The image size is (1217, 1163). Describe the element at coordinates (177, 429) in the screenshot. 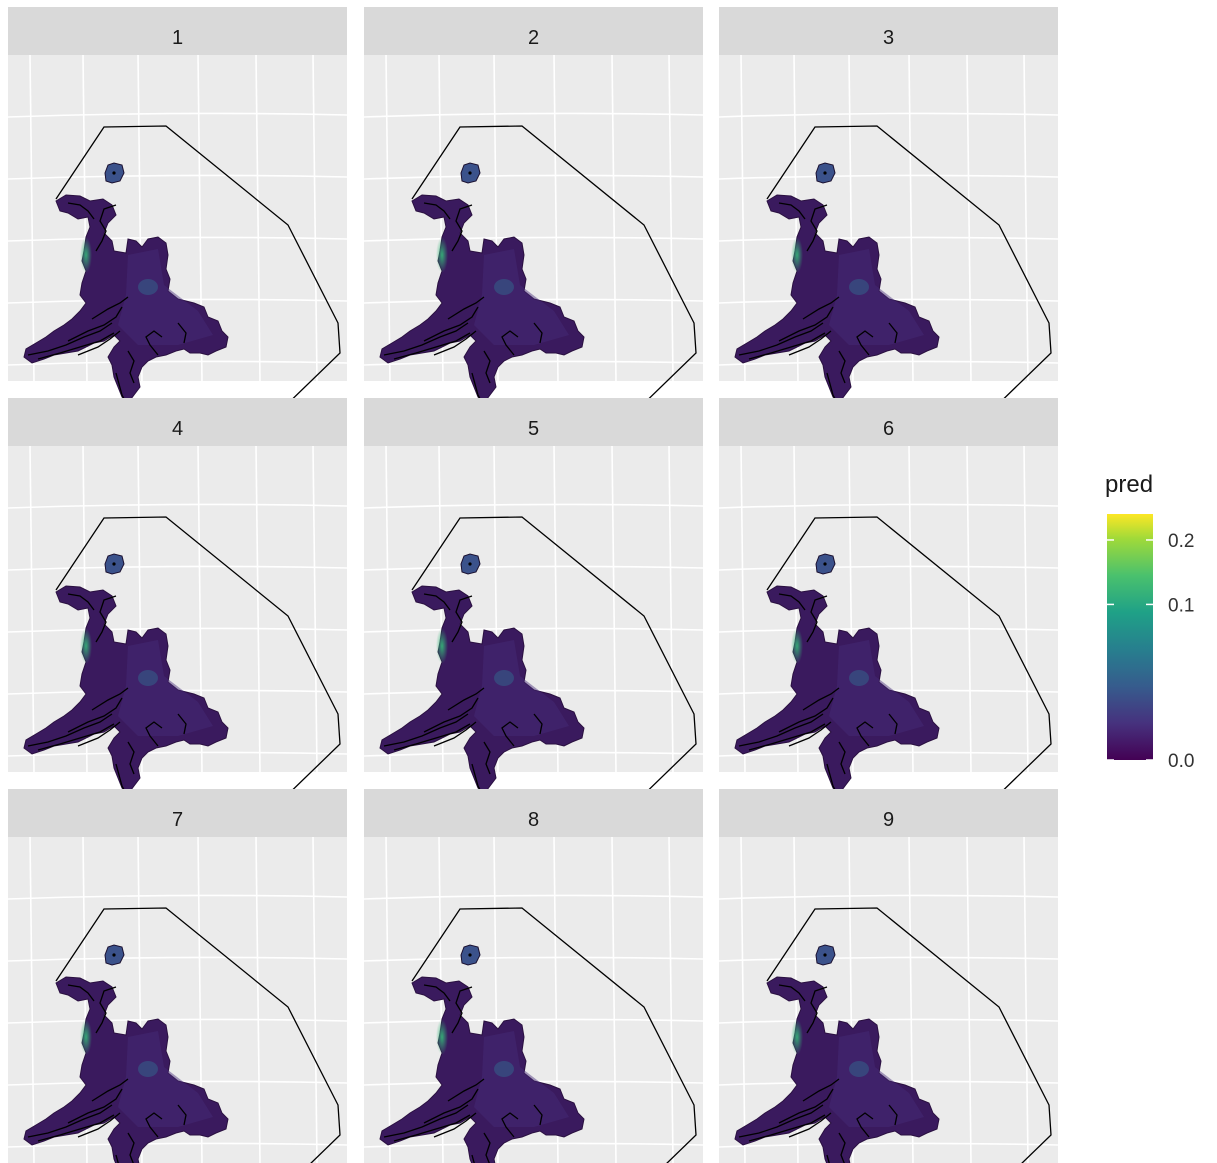

I see `facet-strip-label: 4` at that location.